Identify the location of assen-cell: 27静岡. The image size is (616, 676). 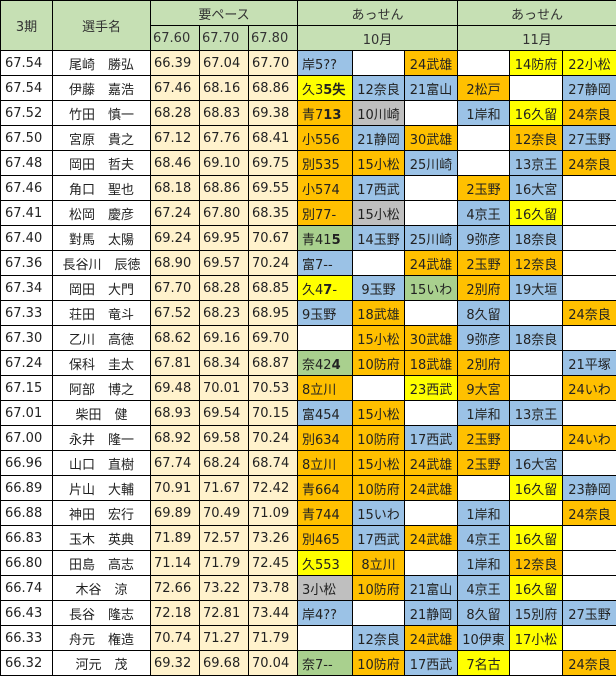
(589, 88).